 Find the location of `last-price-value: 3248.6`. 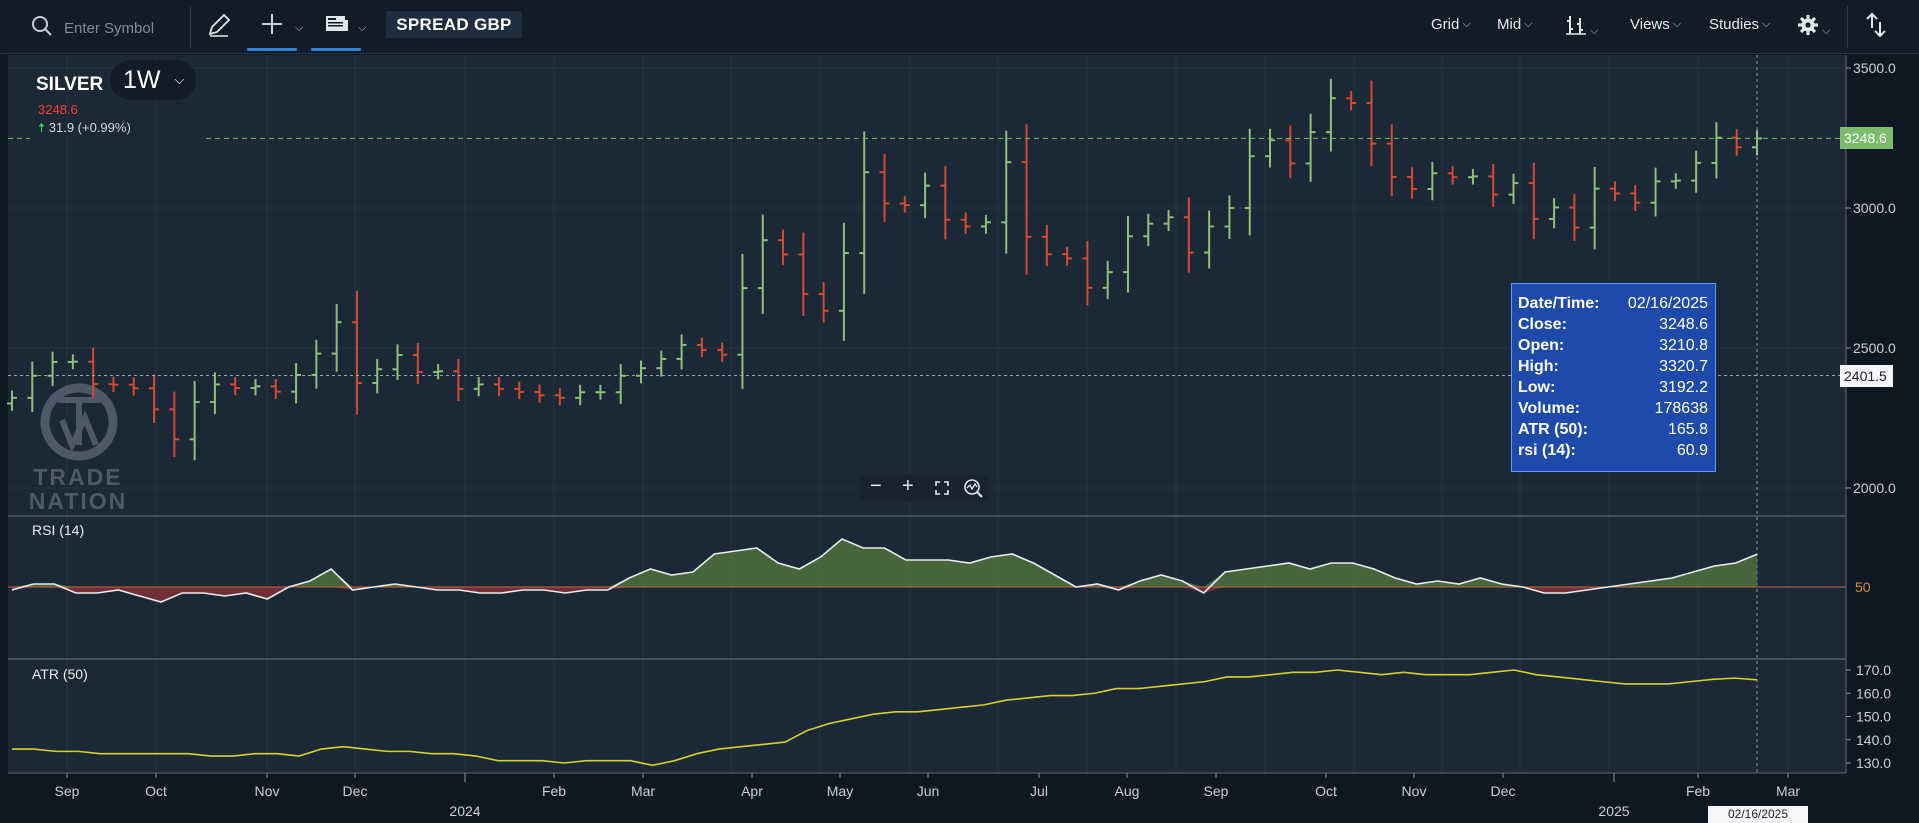

last-price-value: 3248.6 is located at coordinates (58, 109).